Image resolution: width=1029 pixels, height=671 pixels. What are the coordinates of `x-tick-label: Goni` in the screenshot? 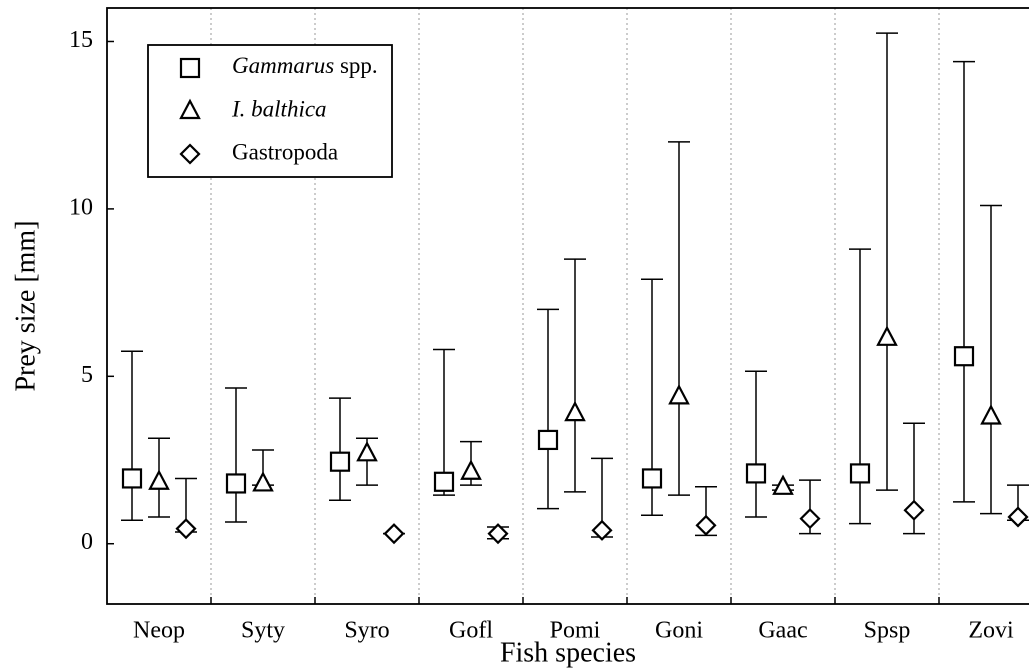 It's located at (679, 631).